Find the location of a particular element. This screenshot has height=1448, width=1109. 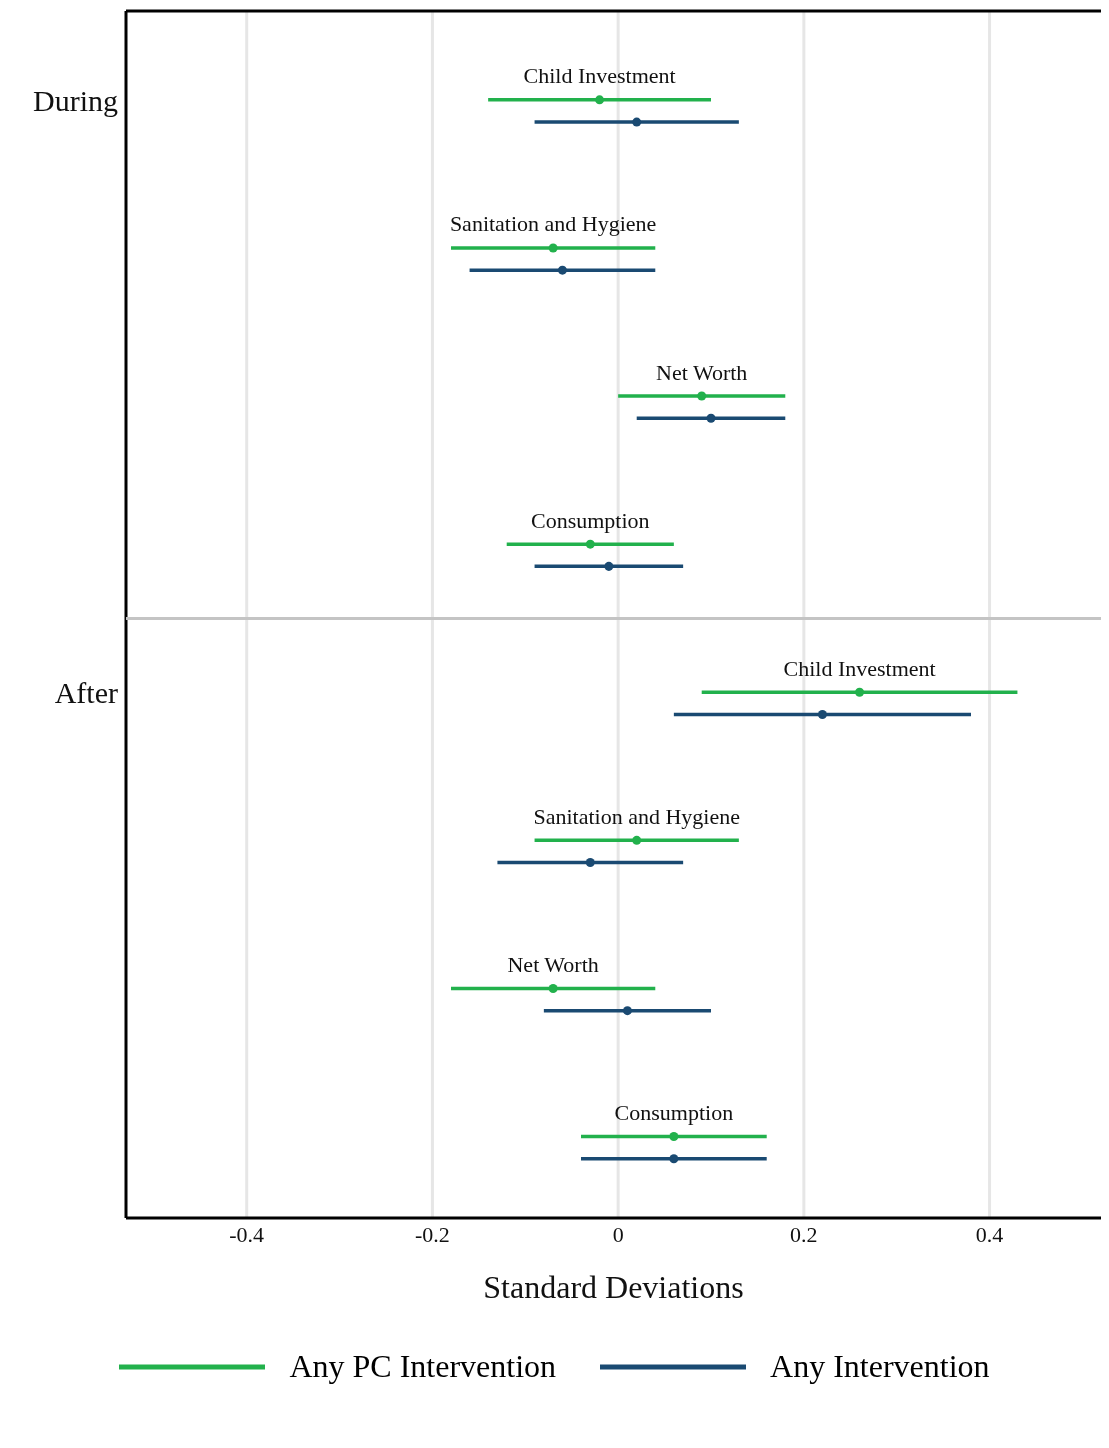

x-tick-label: 0.2 is located at coordinates (804, 1234).